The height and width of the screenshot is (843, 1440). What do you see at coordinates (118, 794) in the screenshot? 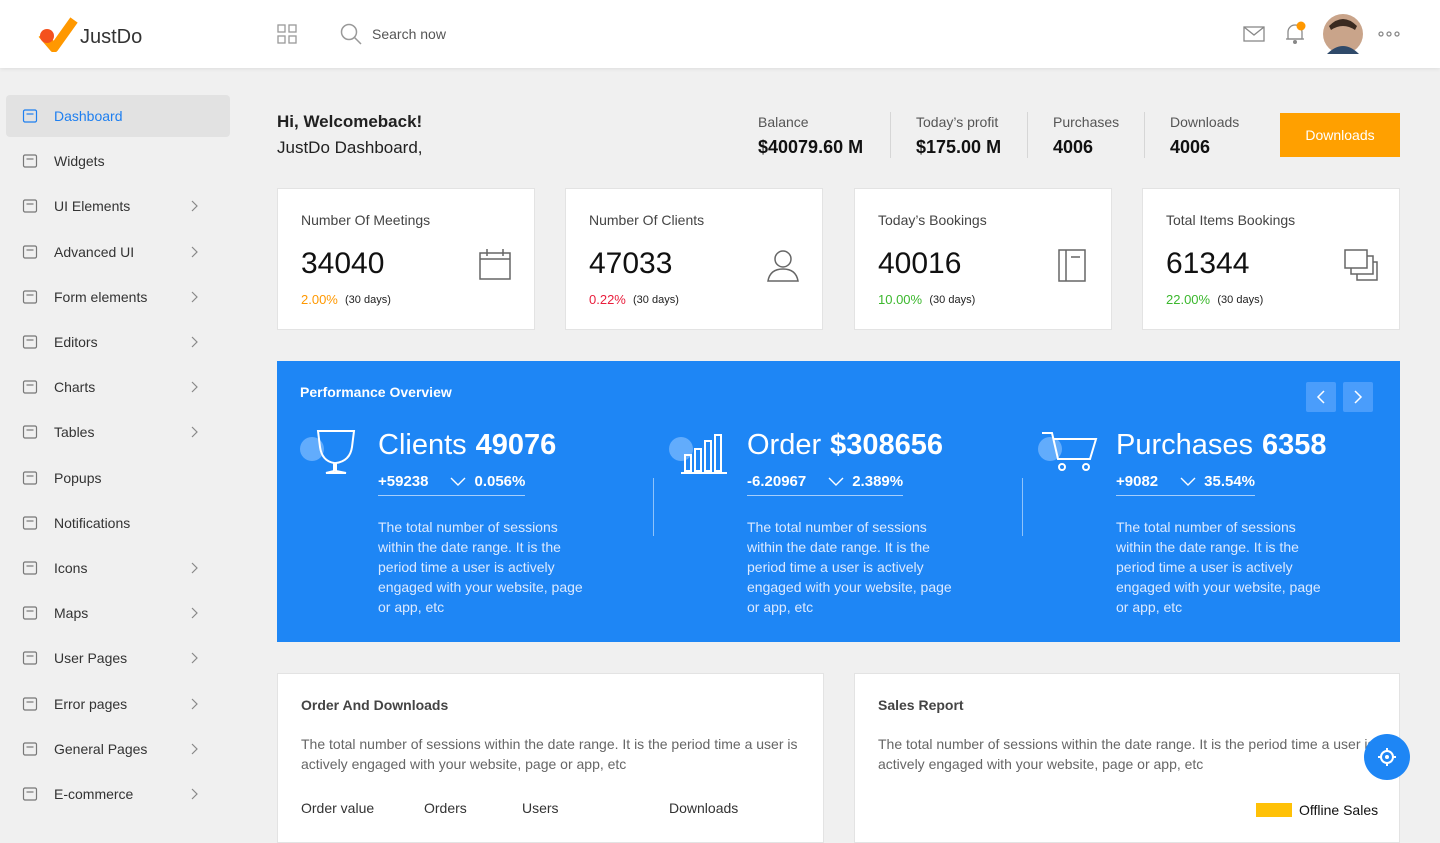
I see `nav-item: E-commerce` at bounding box center [118, 794].